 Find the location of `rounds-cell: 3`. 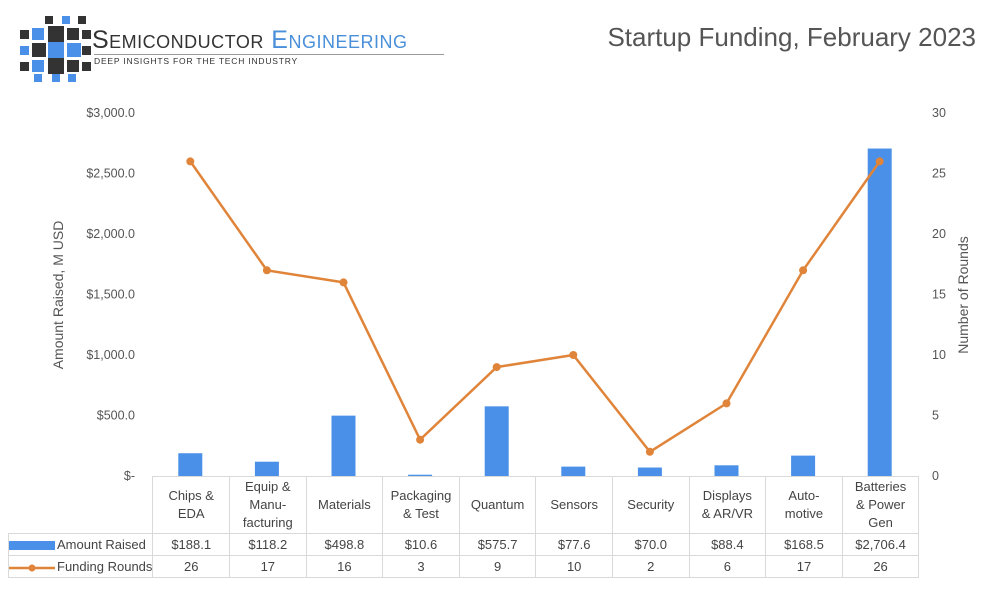

rounds-cell: 3 is located at coordinates (421, 566).